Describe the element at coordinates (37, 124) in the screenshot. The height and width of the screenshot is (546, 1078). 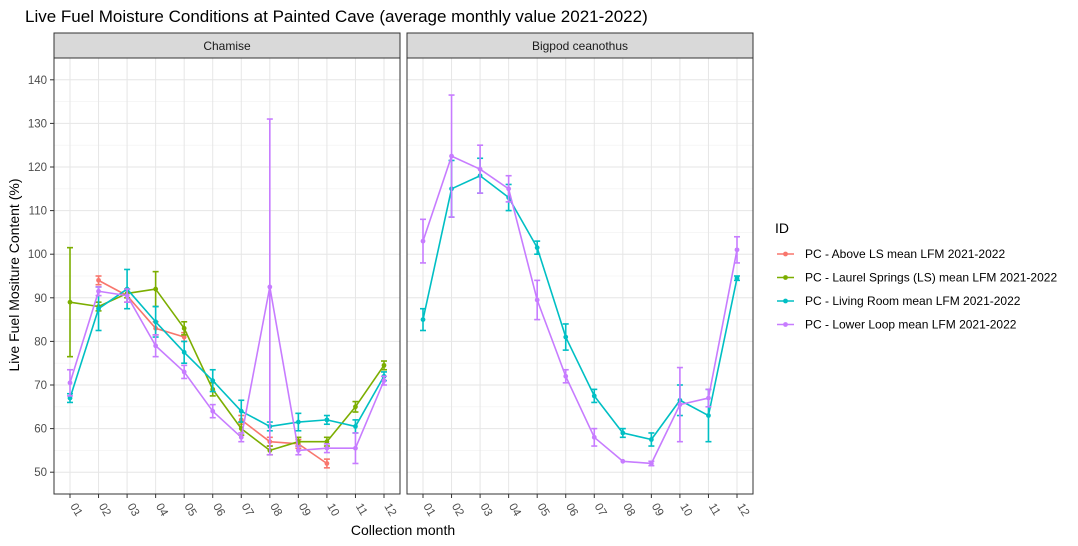
I see `y-tick-label: 130` at that location.